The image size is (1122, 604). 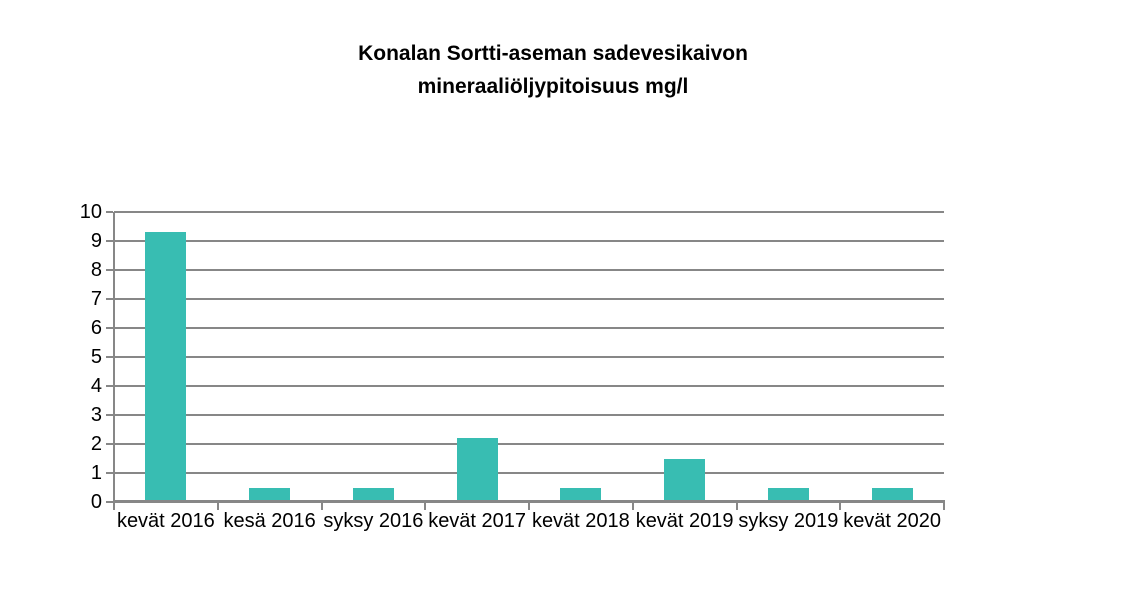 I want to click on y-axis-labels: 0 1 2 3 4 5 6 7 8 9 10, so click(x=51, y=302).